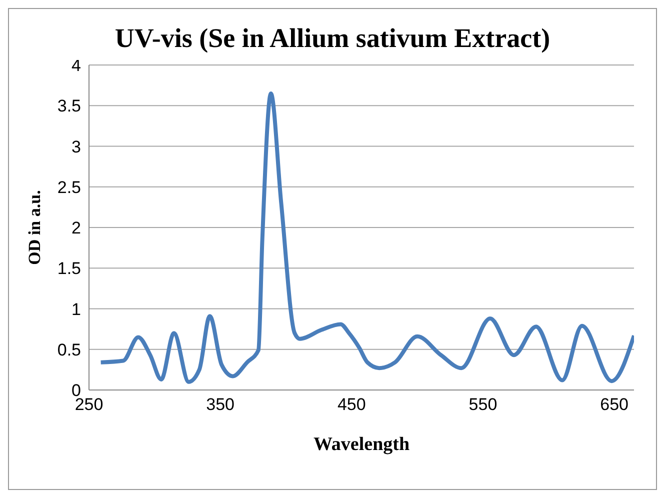 This screenshot has width=665, height=498. Describe the element at coordinates (69, 268) in the screenshot. I see `y-tick-label: 1.5` at that location.